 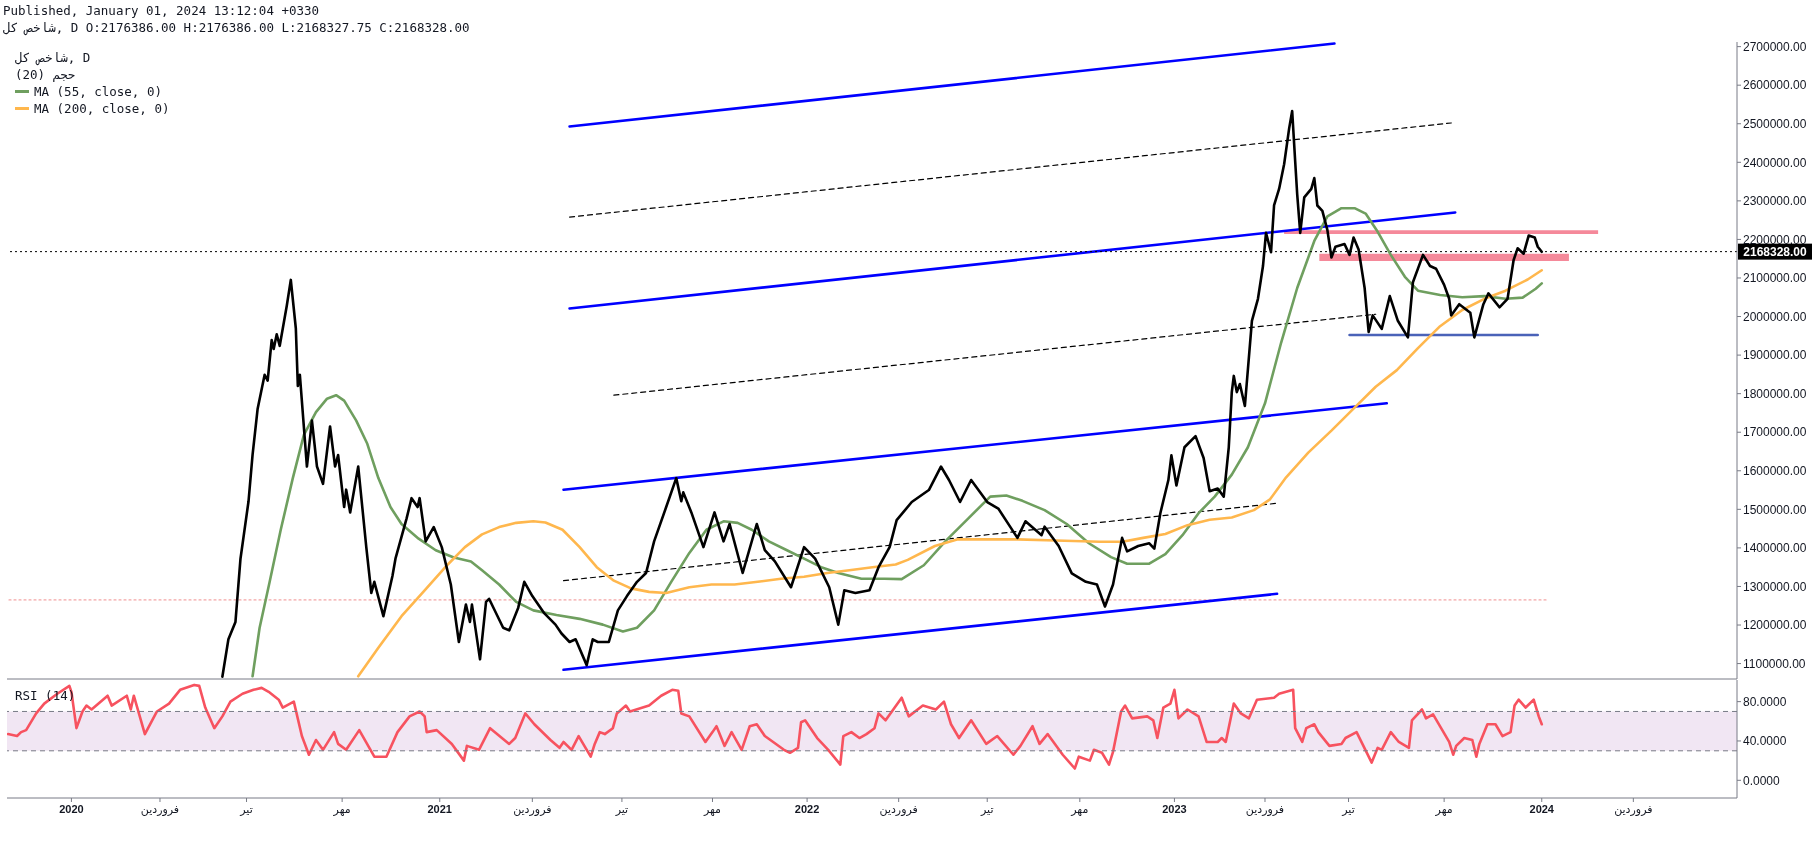 I want to click on text: شاخص کل, D, so click(x=53, y=57).